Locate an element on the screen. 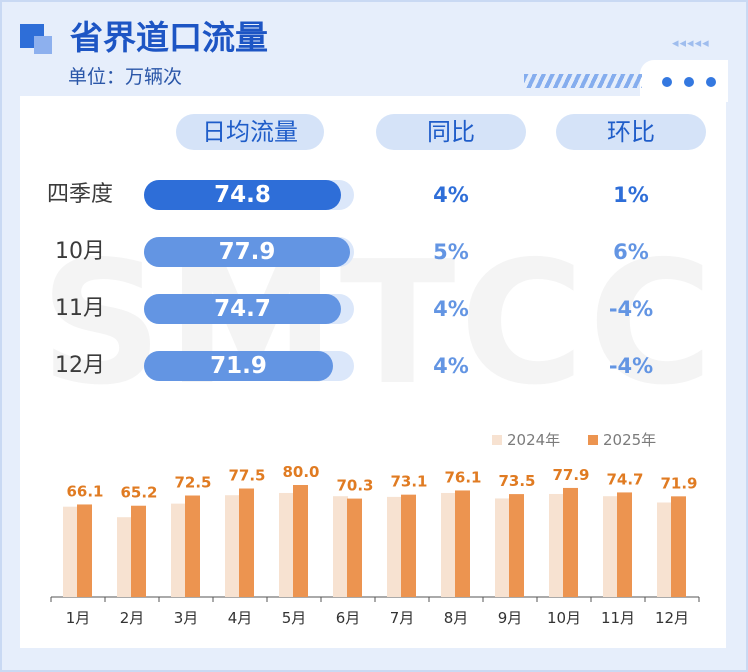 This screenshot has height=672, width=748. mom-value: 6% is located at coordinates (631, 252).